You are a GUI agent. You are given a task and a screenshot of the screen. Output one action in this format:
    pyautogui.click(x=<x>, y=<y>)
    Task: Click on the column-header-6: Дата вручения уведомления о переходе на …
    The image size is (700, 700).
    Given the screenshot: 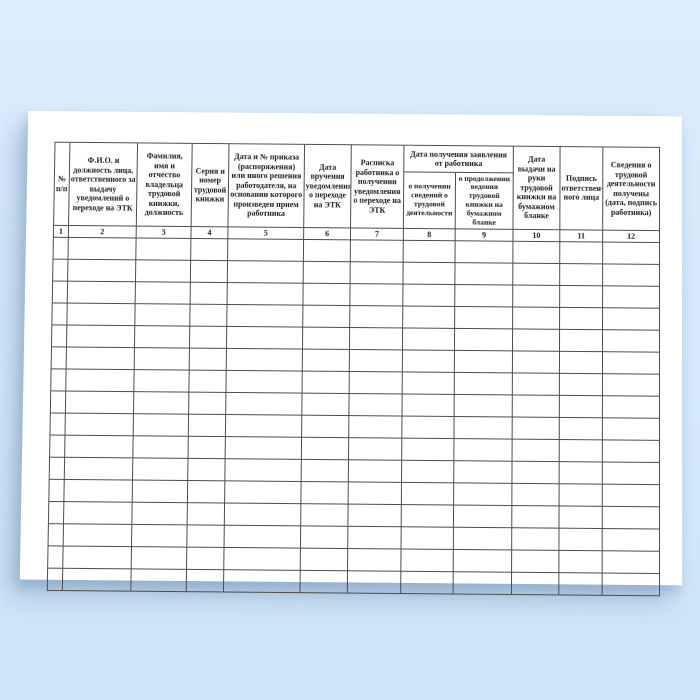 What is the action you would take?
    pyautogui.click(x=327, y=186)
    